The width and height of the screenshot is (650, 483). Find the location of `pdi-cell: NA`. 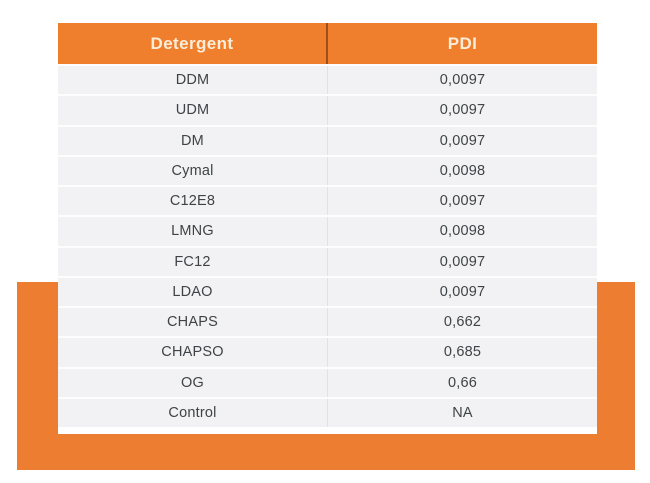

pdi-cell: NA is located at coordinates (462, 412).